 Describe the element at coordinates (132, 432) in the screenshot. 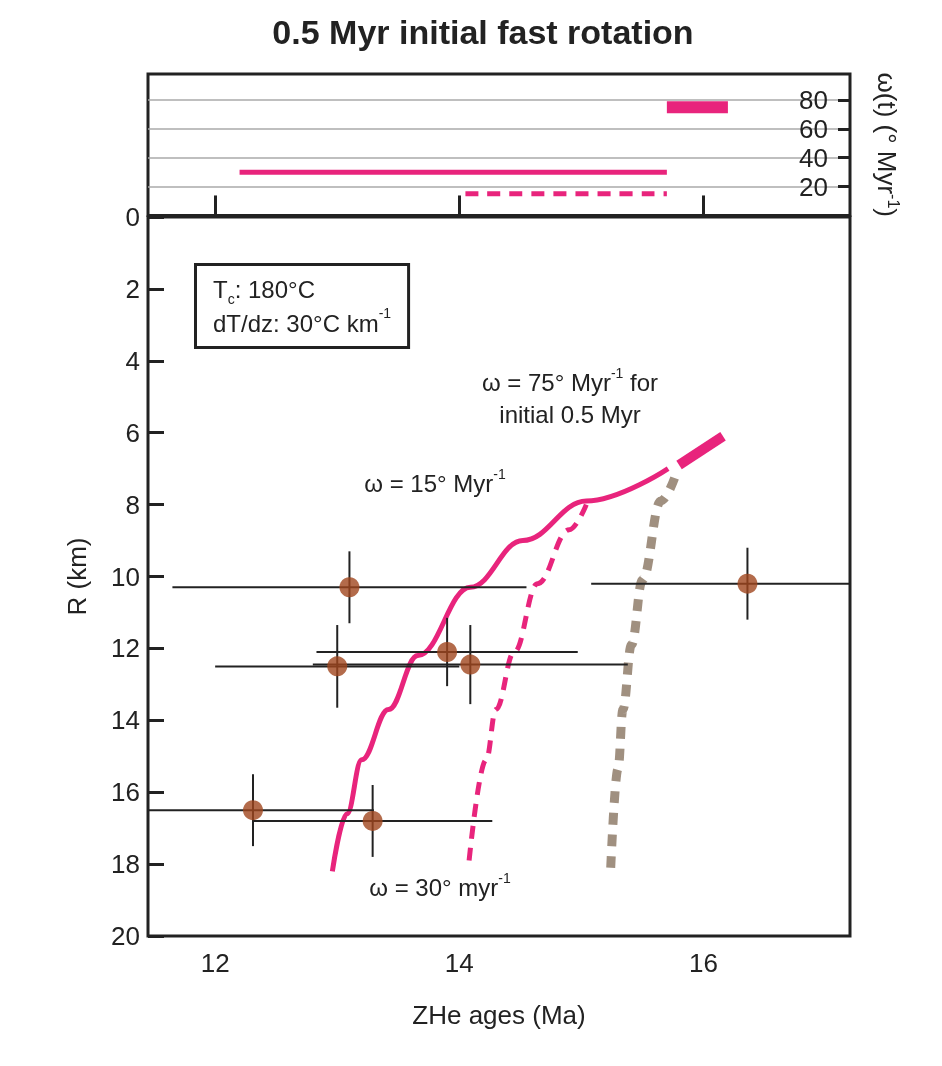

I see `y-tick-label: 6` at that location.